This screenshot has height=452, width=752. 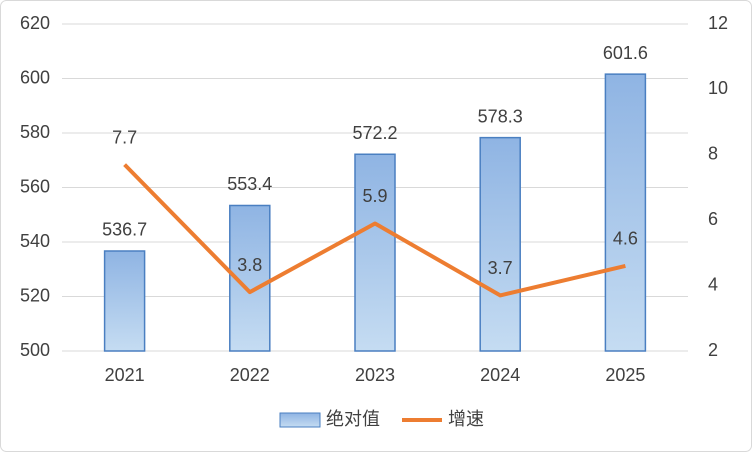 I want to click on line-label: 4.6, so click(x=625, y=239).